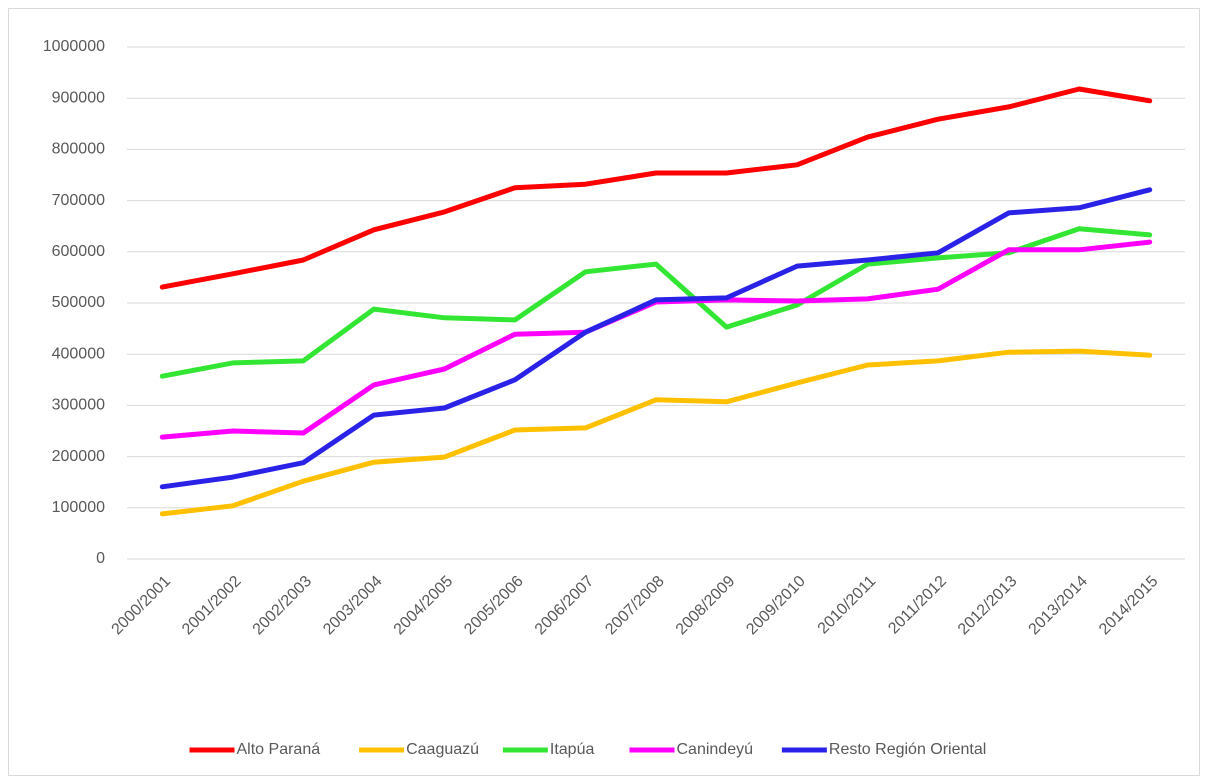 This screenshot has height=783, width=1207. I want to click on y-tick-label: 1000000, so click(74, 46).